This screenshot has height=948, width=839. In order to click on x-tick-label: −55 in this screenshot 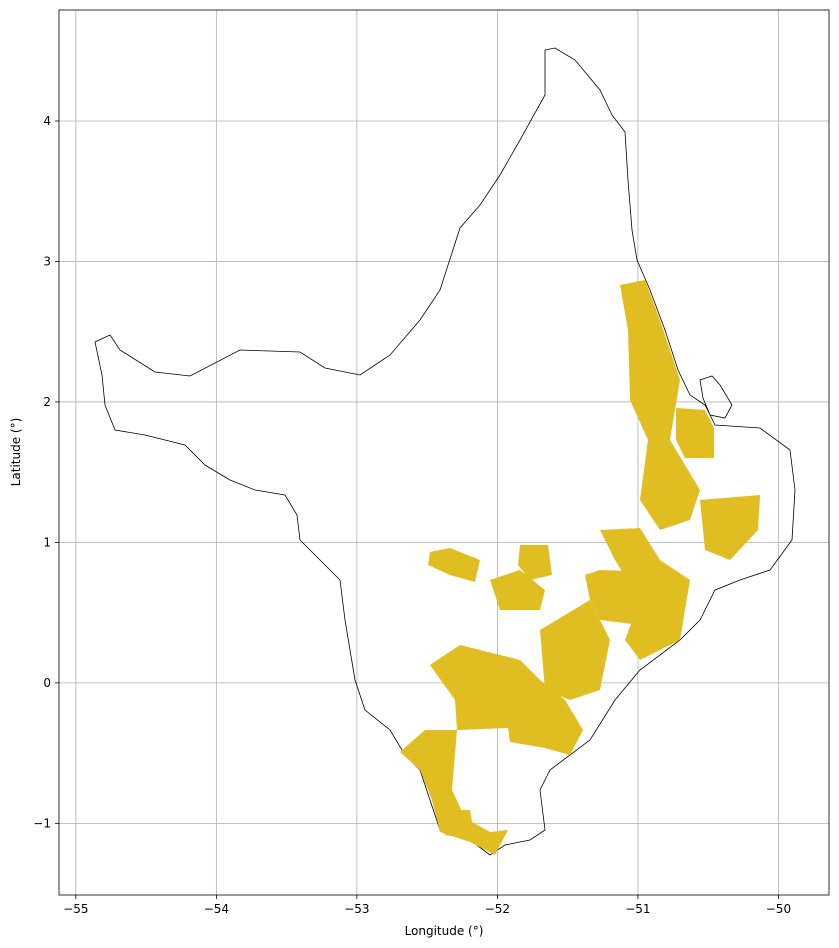, I will do `click(75, 909)`.